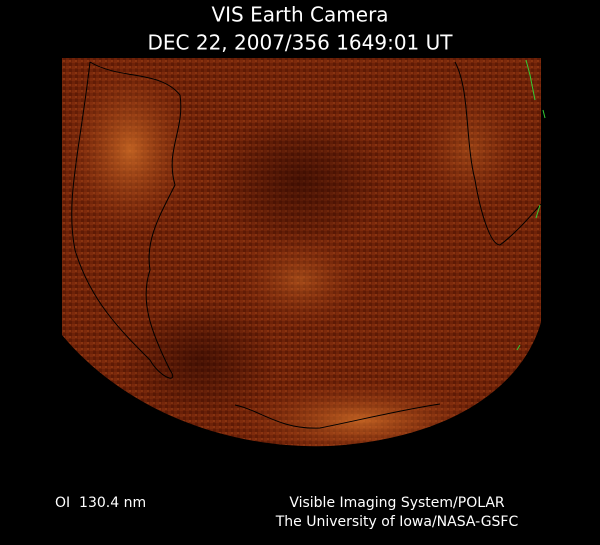 This screenshot has width=600, height=545. Describe the element at coordinates (531, 205) in the screenshot. I see `coastline-overlay` at that location.